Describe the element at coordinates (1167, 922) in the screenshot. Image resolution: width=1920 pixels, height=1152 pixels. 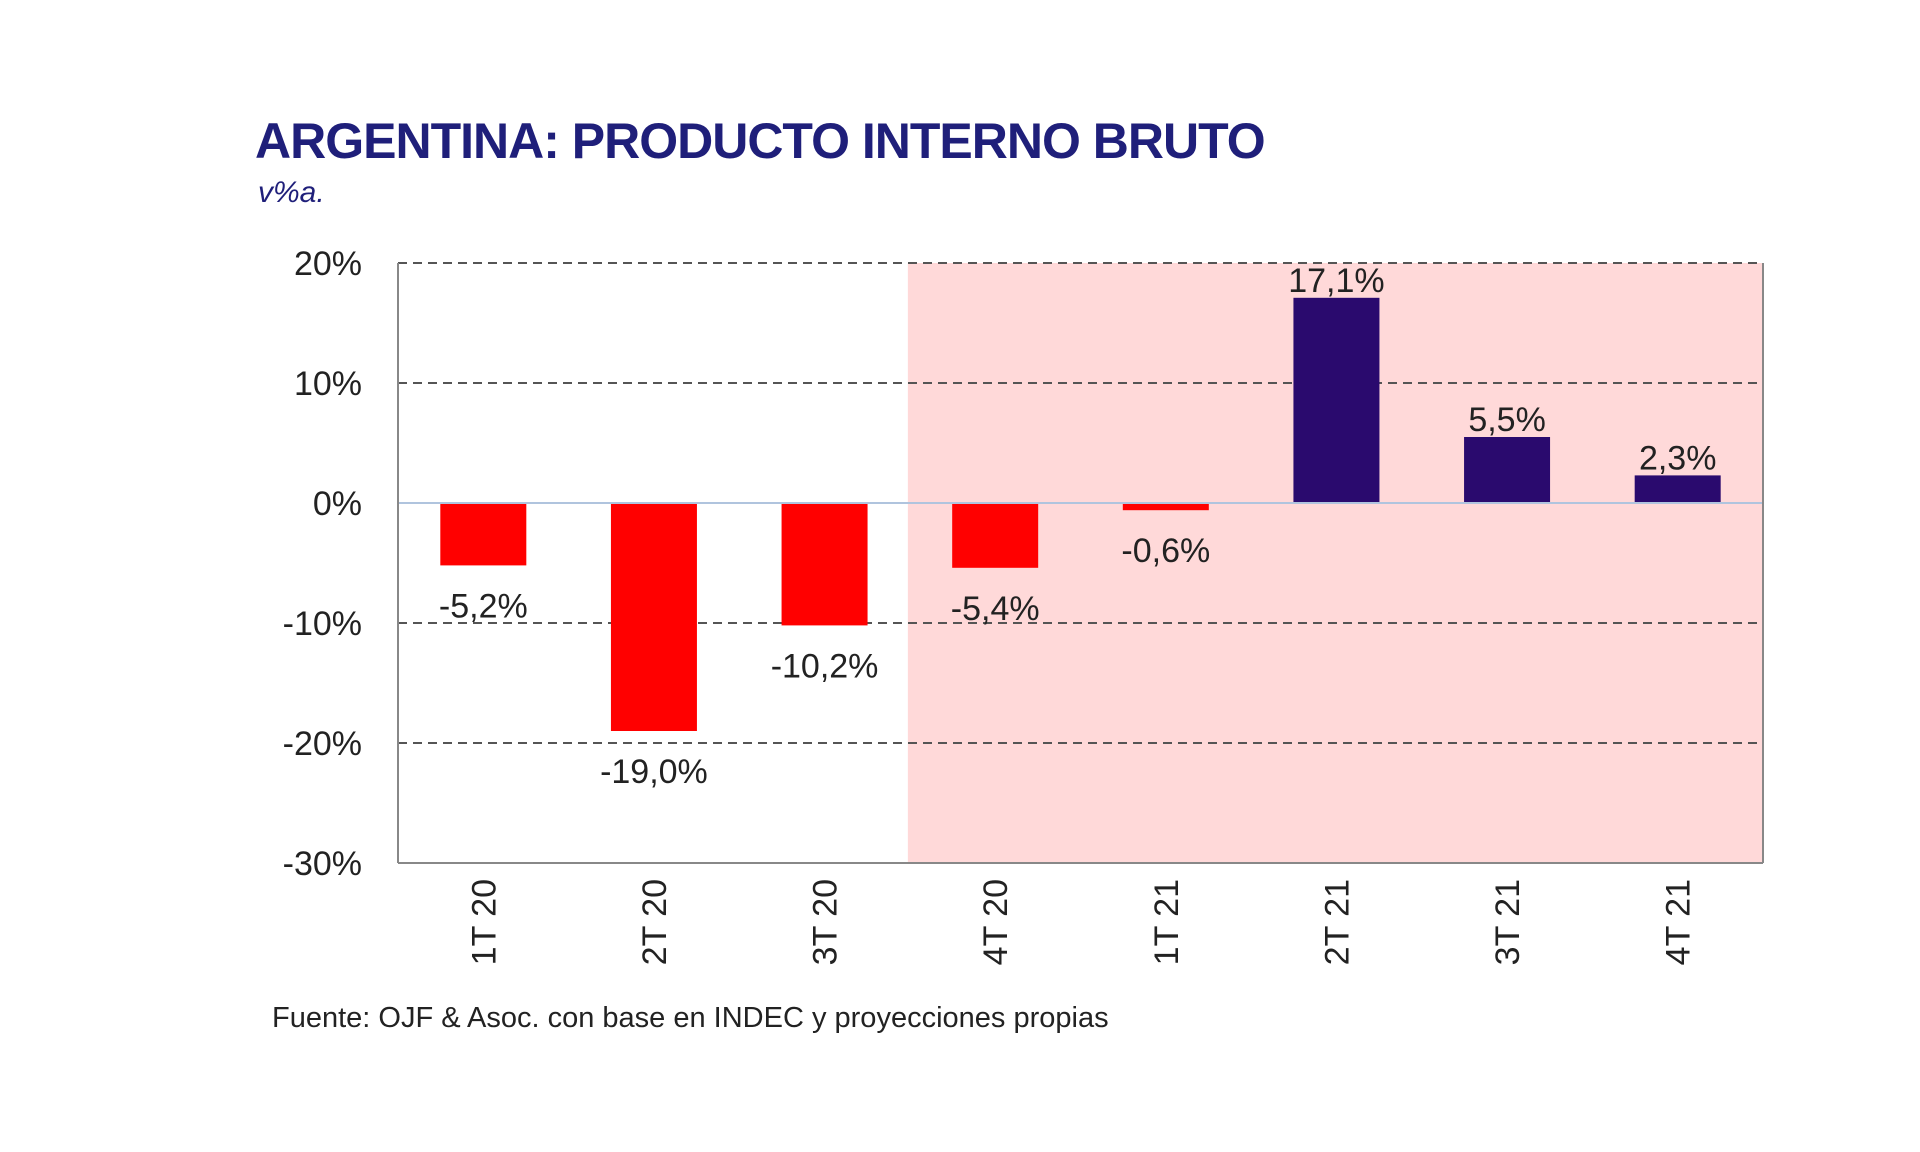
I see `x-tick-label: 1T 21` at that location.